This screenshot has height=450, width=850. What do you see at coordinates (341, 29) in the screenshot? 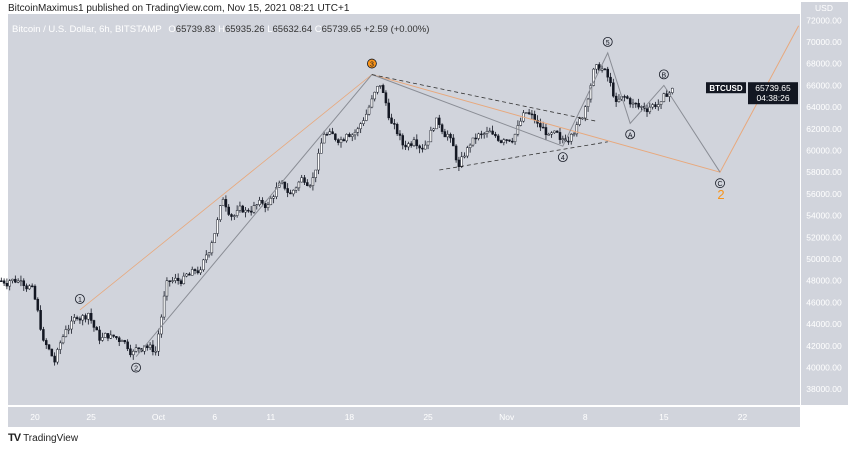
I see `close-value: 65739.65` at bounding box center [341, 29].